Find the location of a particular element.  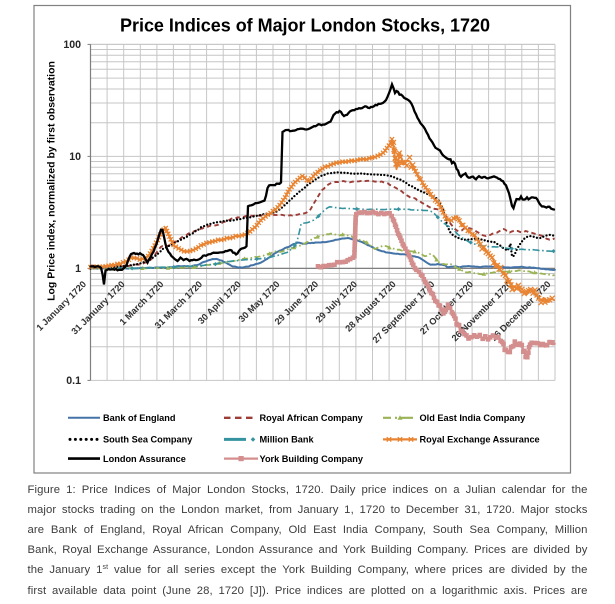

svg-text: 10 is located at coordinates (75, 157).